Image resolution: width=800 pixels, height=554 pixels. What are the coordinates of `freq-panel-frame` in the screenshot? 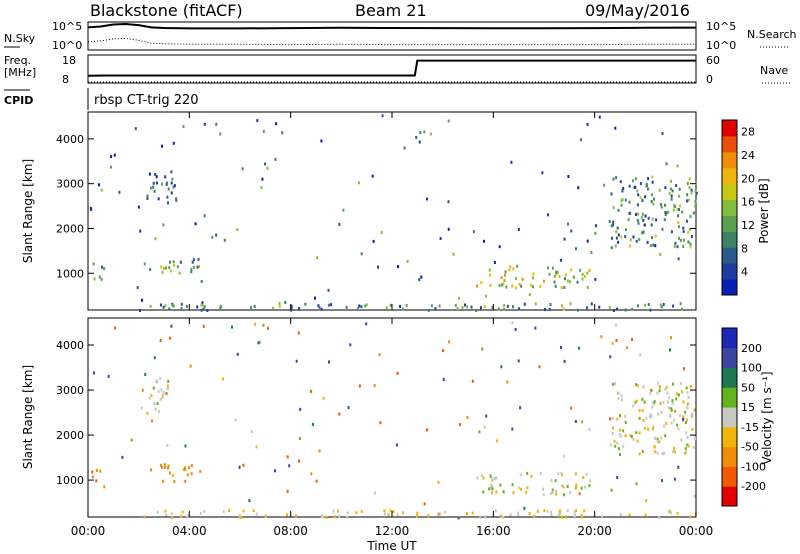 It's located at (392, 69).